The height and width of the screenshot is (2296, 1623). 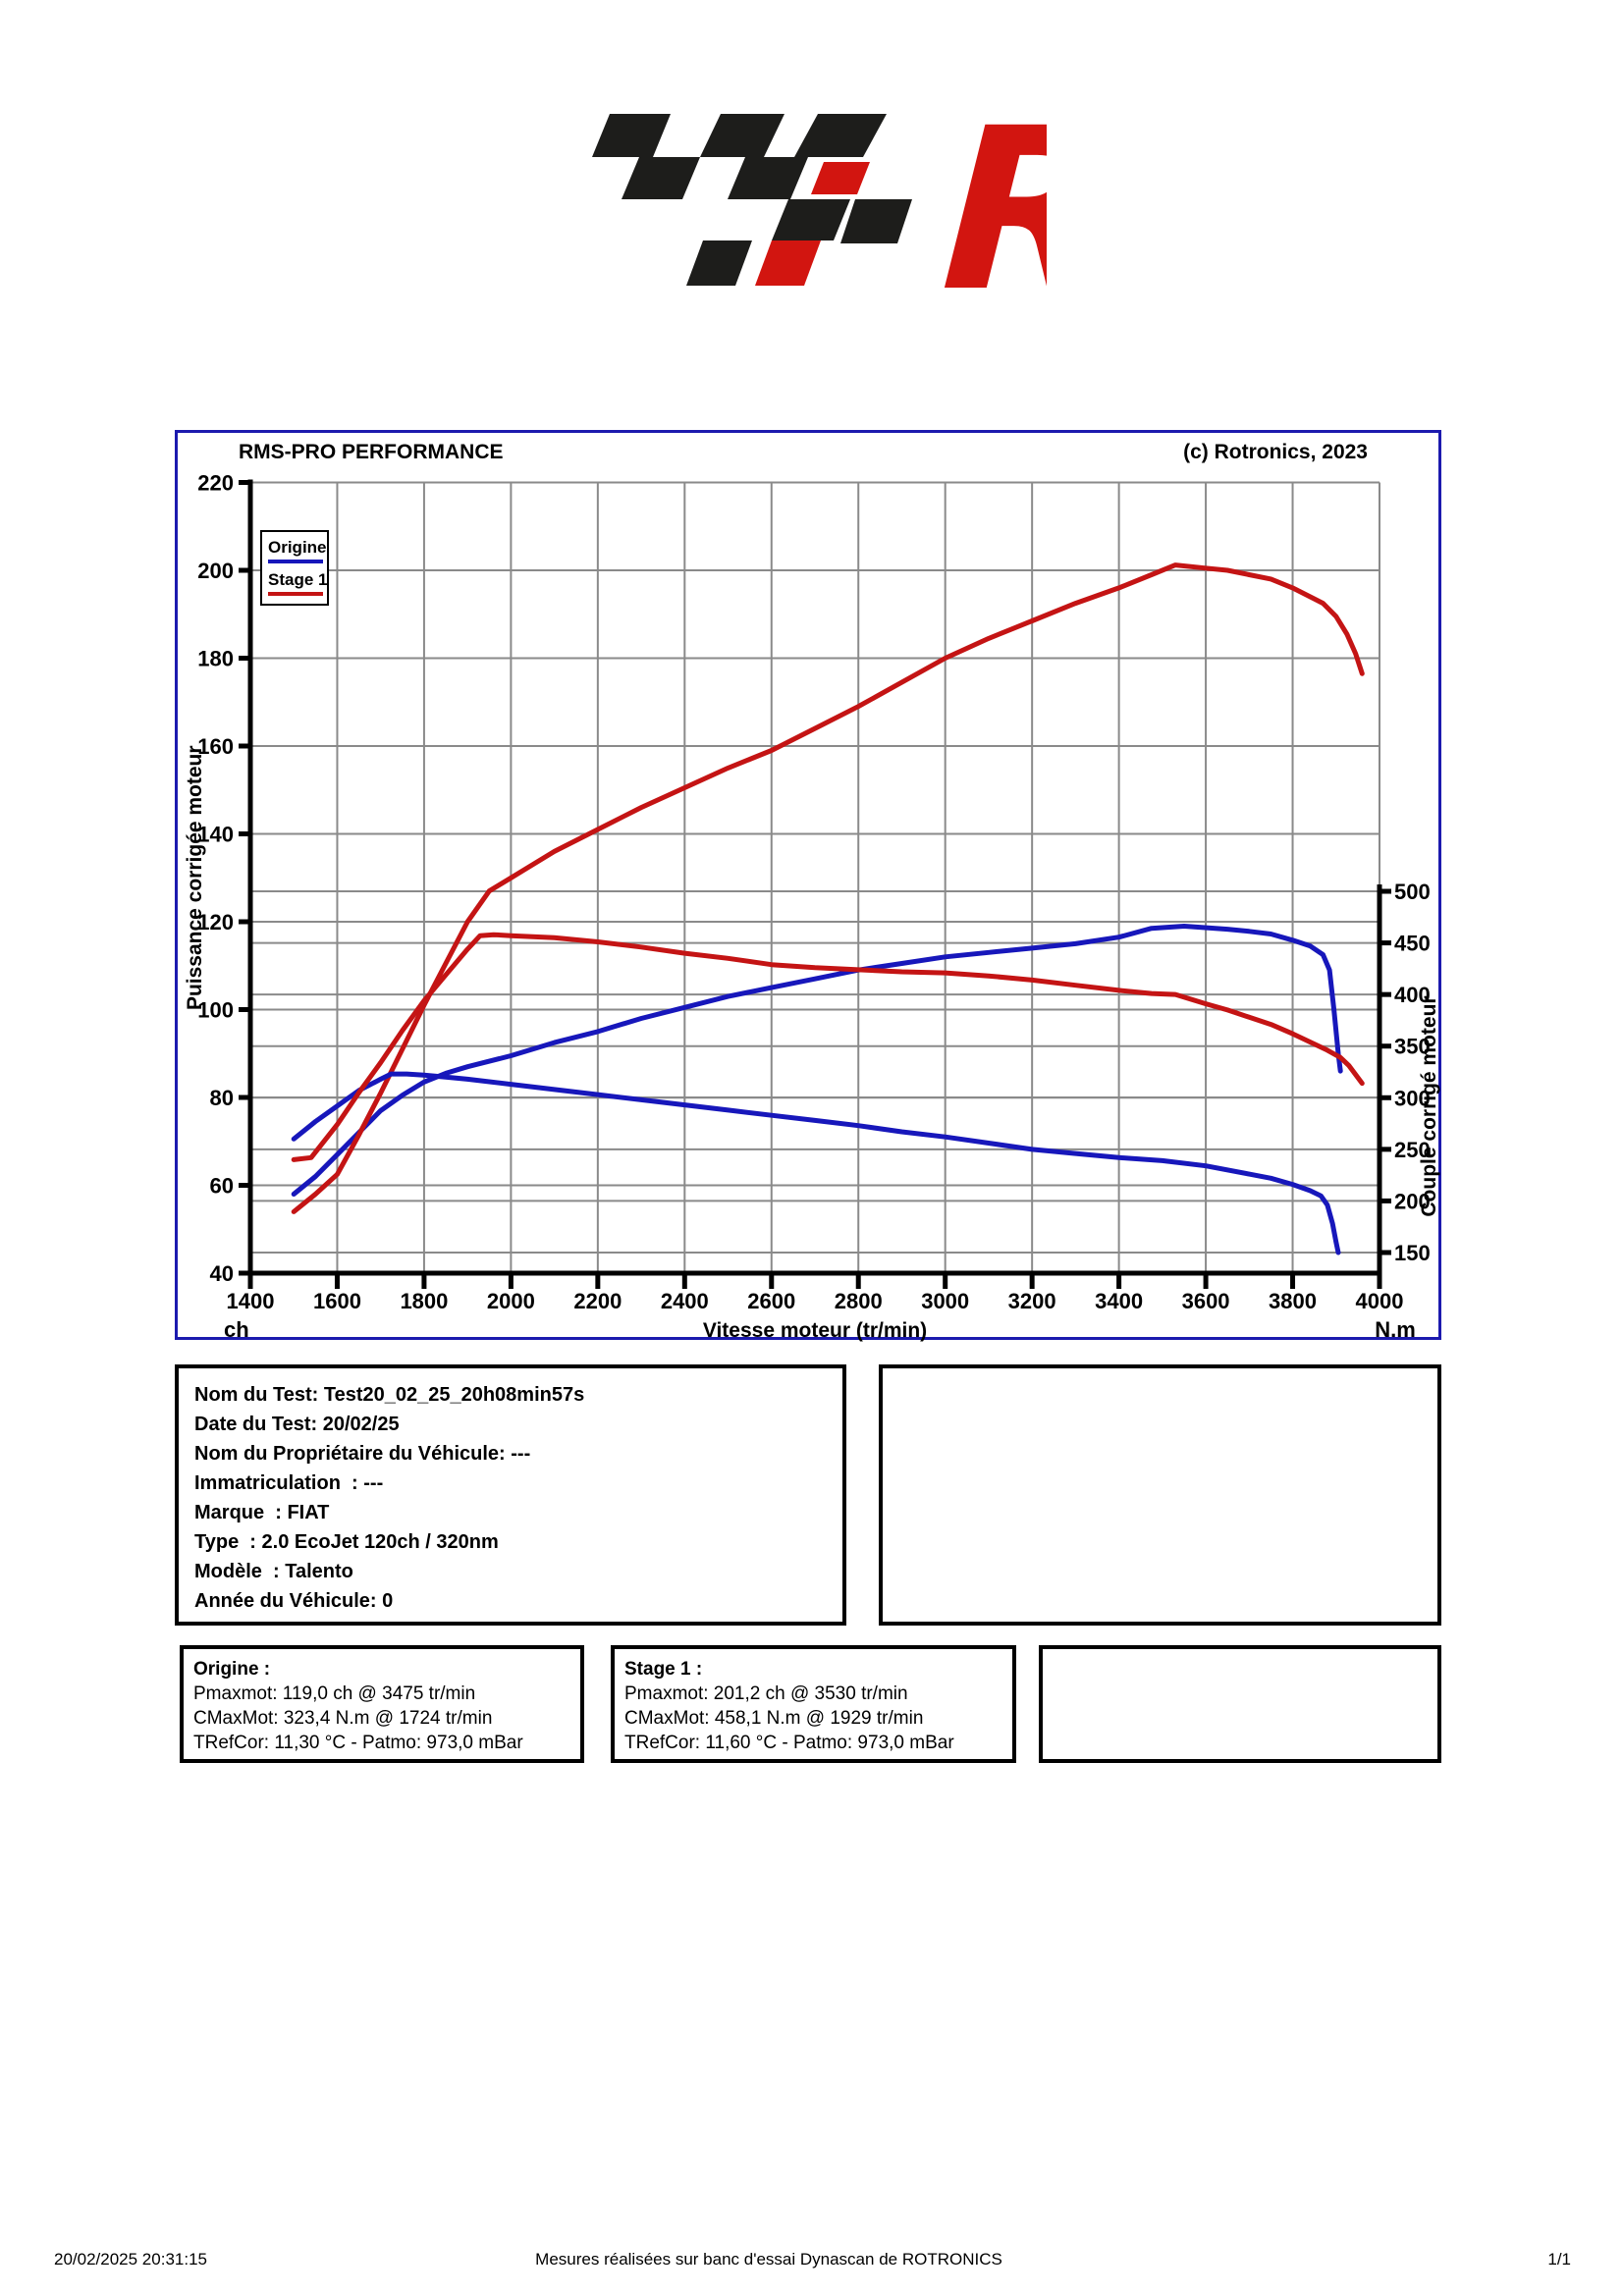 What do you see at coordinates (752, 200) in the screenshot?
I see `checkered-flag` at bounding box center [752, 200].